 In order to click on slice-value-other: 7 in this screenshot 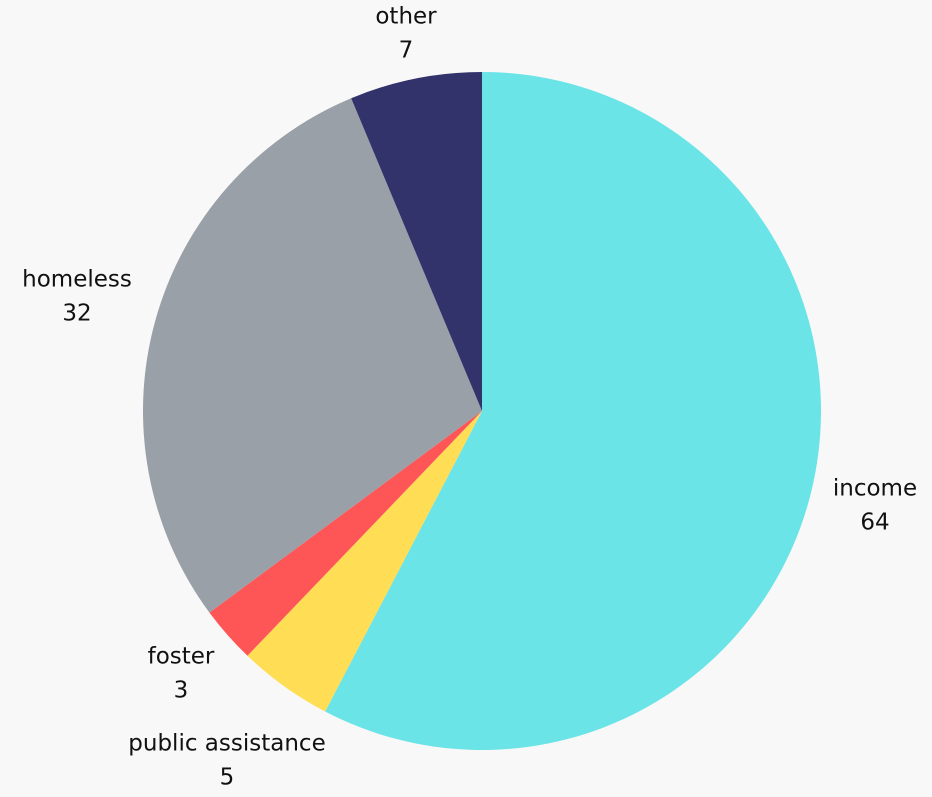, I will do `click(406, 51)`.